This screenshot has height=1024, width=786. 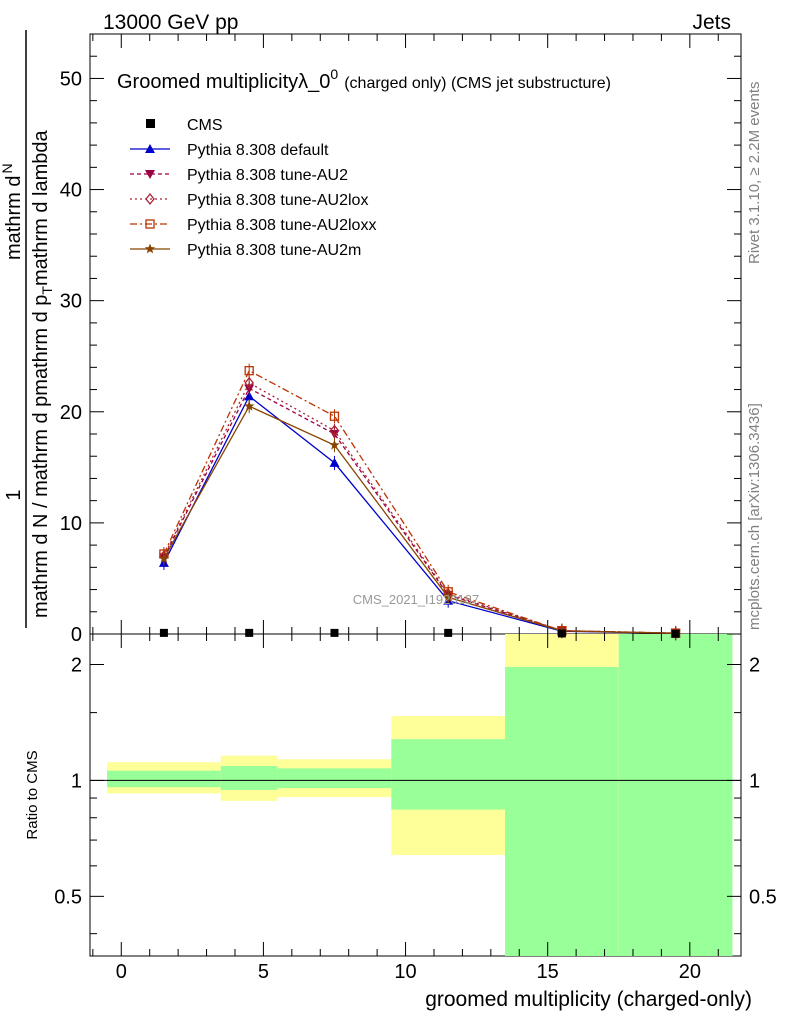 I want to click on legend-label-2: Pythia 8.308 tune-AU2lox, so click(x=277, y=200).